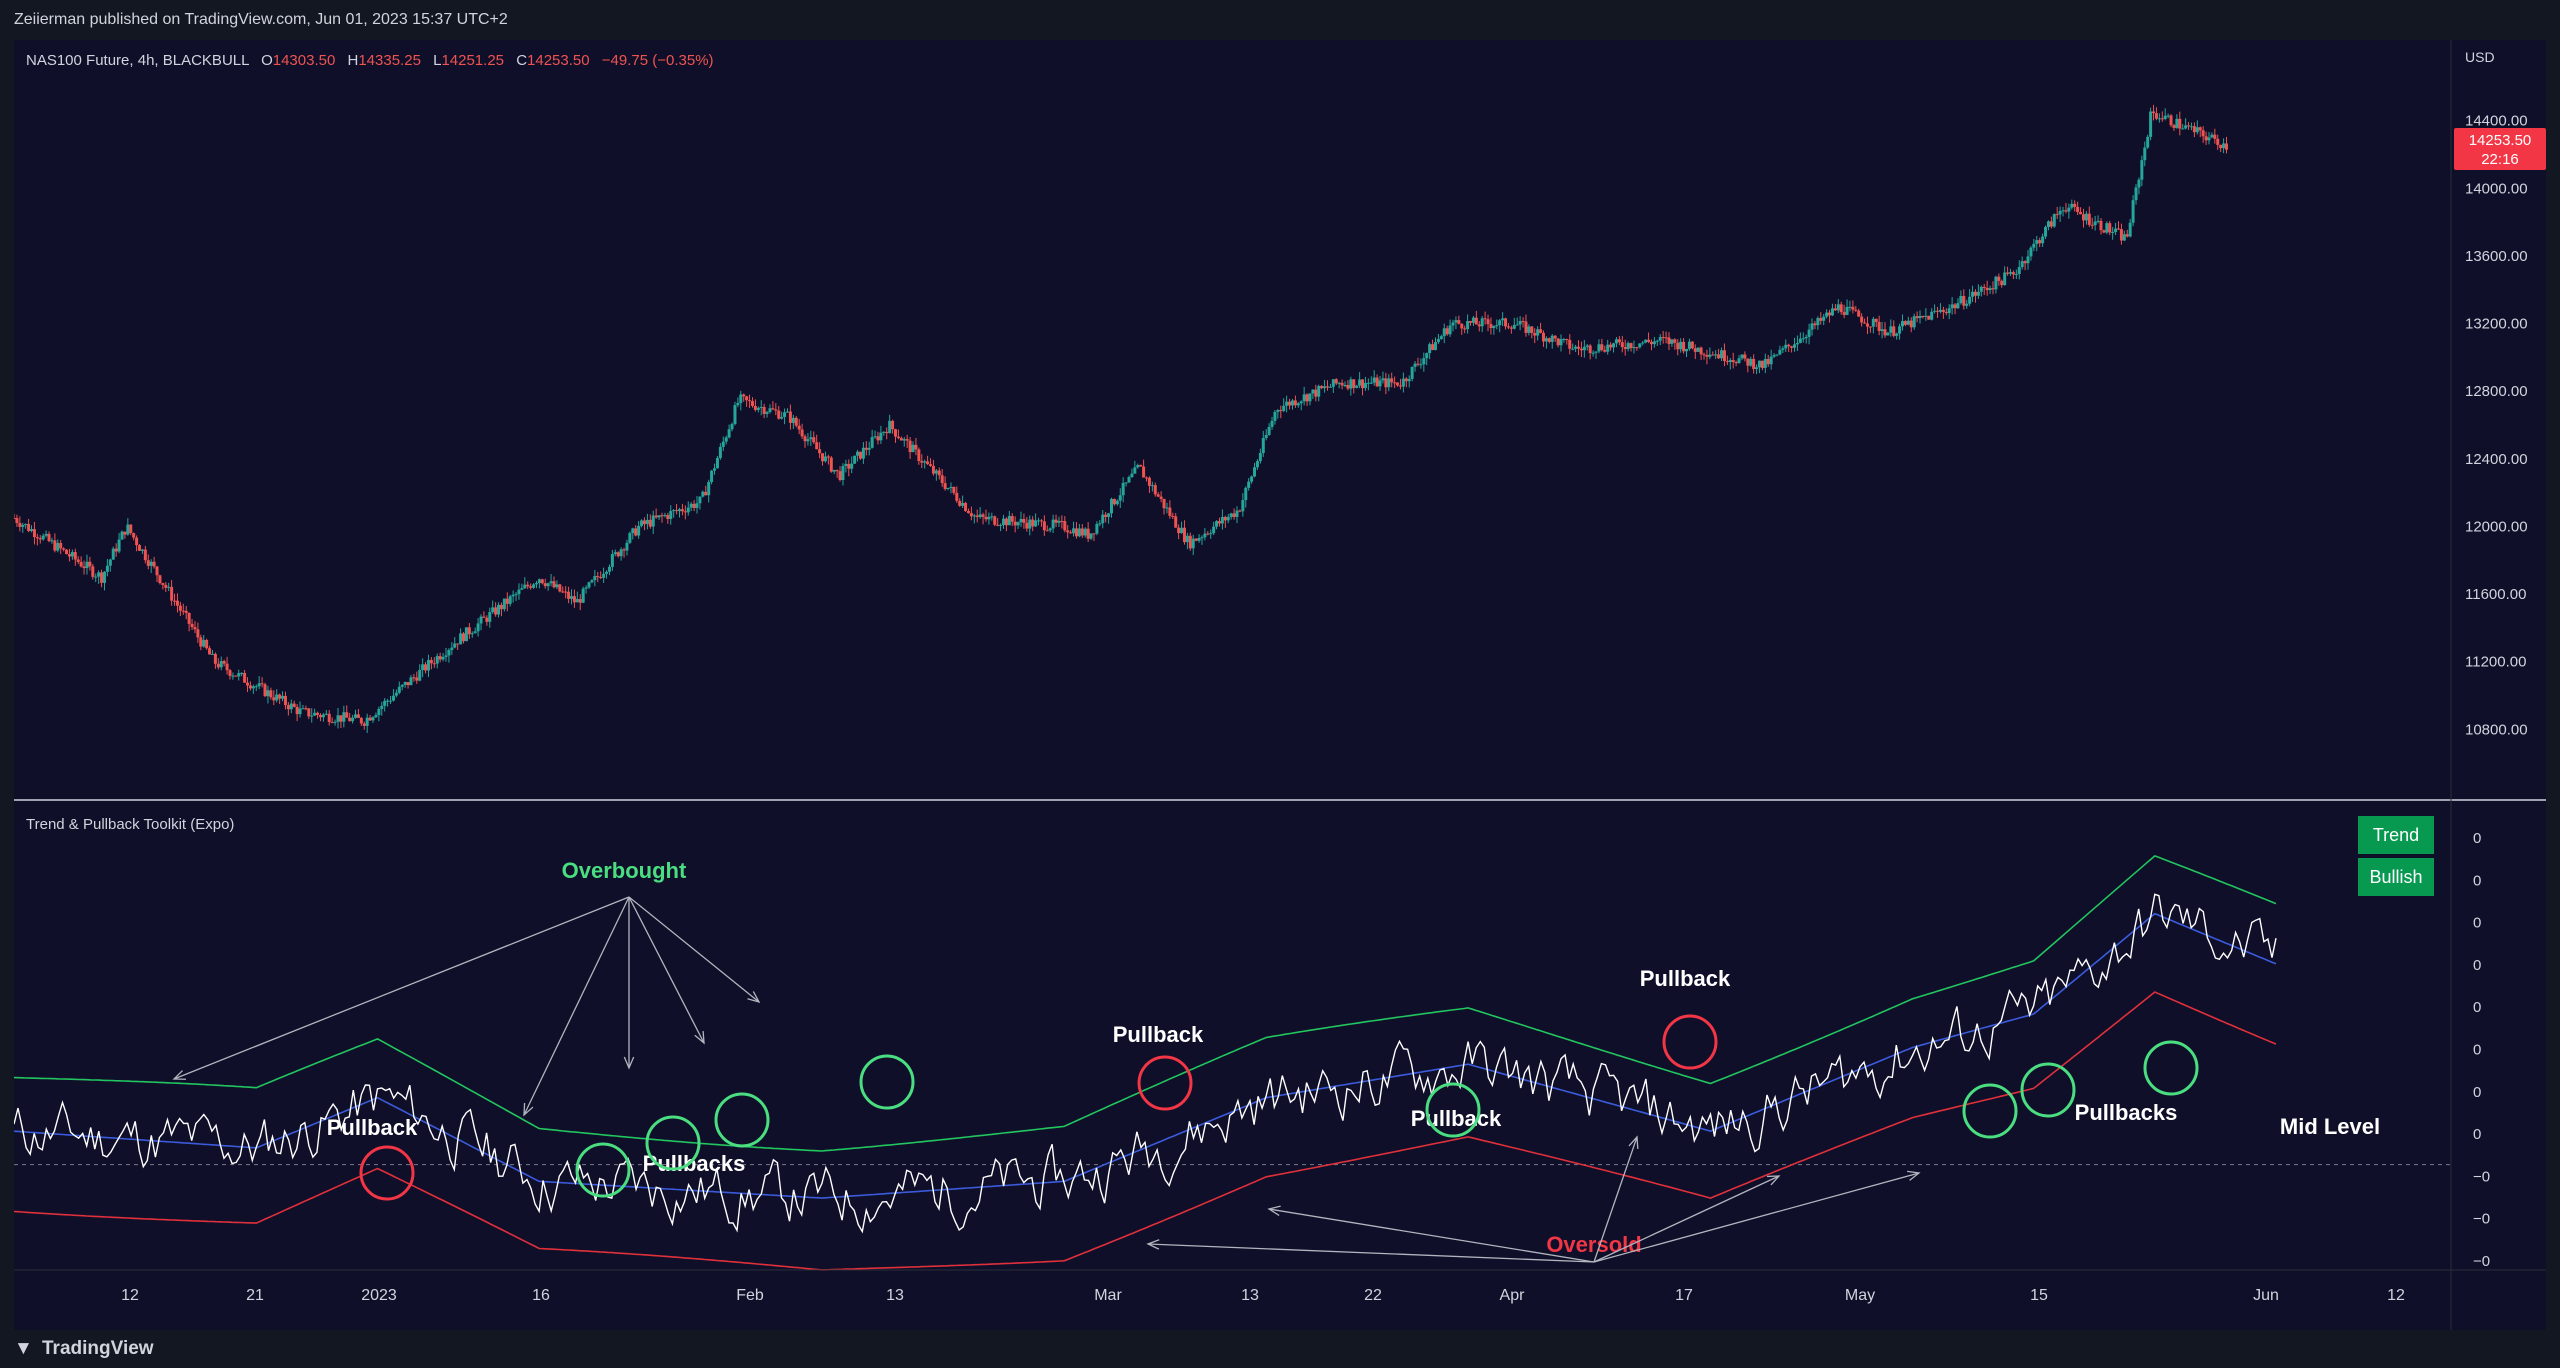 This screenshot has width=2560, height=1368. What do you see at coordinates (895, 1295) in the screenshot?
I see `time-tick-label: 13` at bounding box center [895, 1295].